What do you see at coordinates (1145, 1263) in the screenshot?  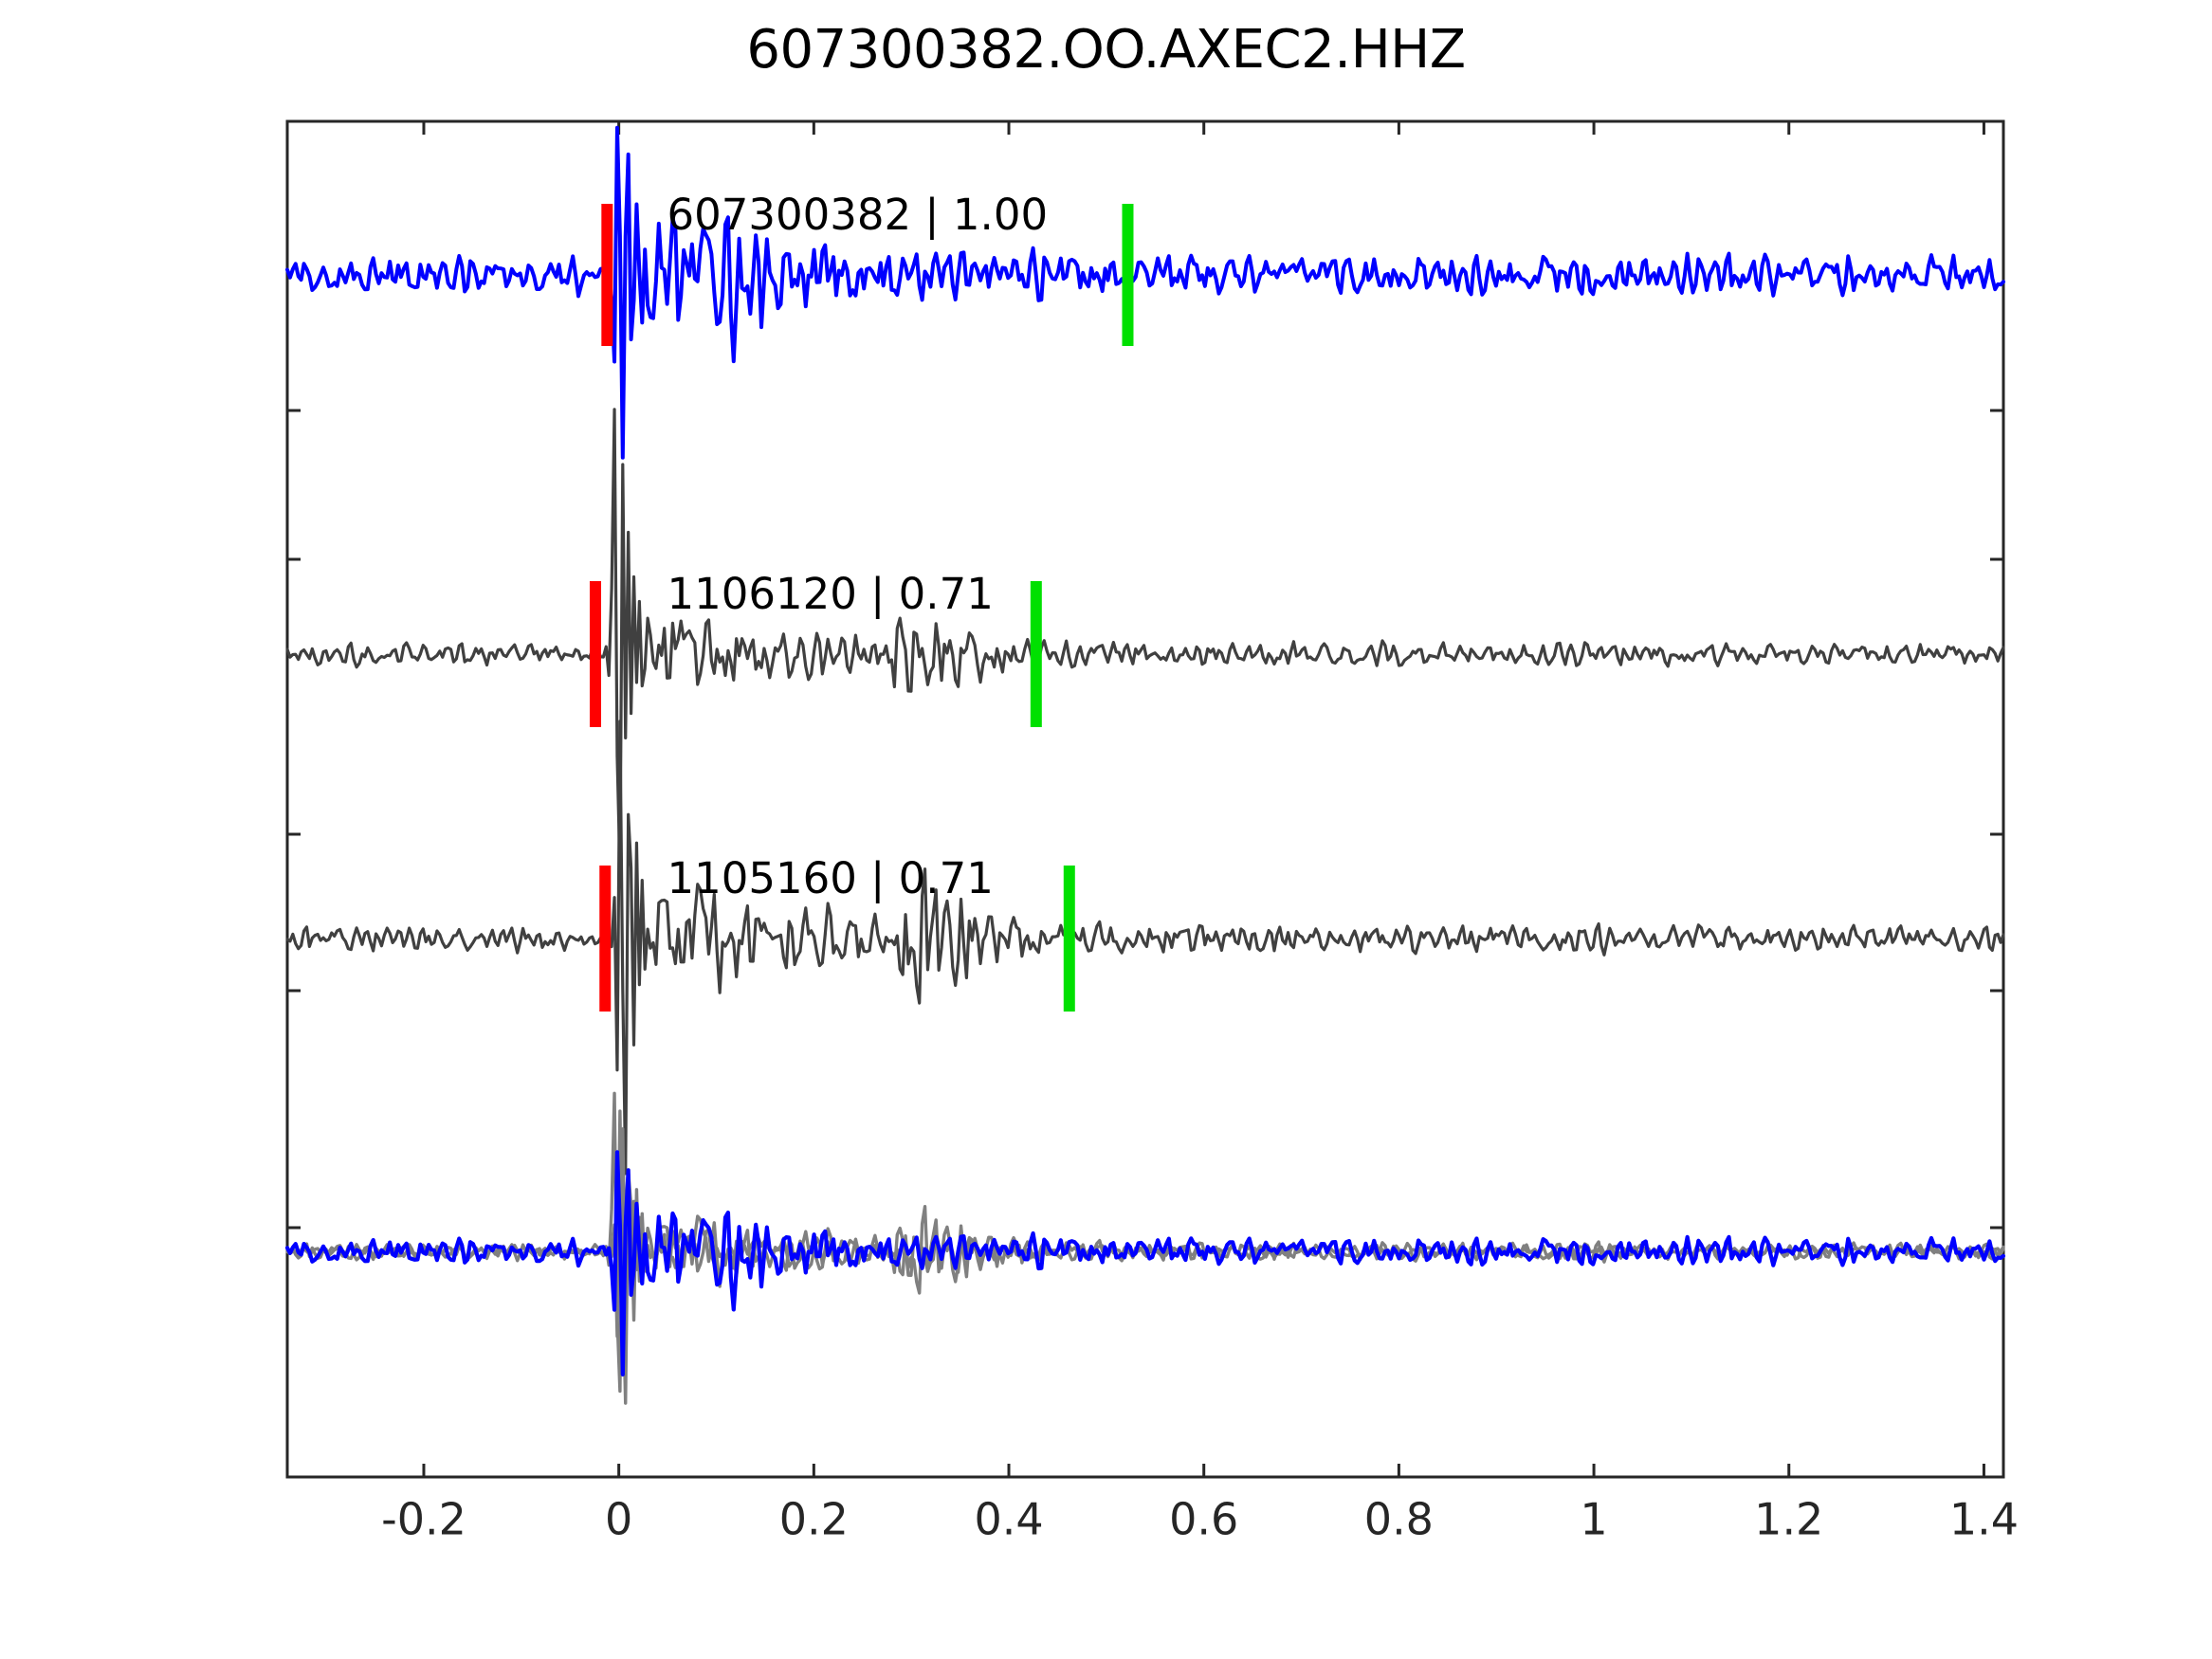 I see `overlay-trace-blue` at bounding box center [1145, 1263].